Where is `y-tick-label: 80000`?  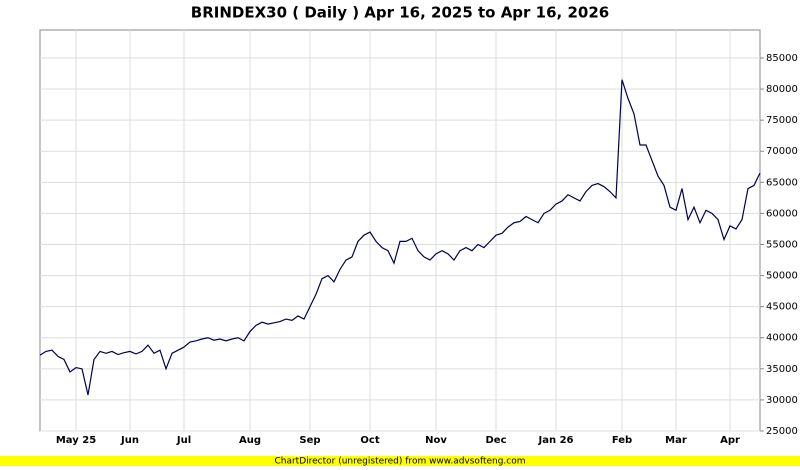 y-tick-label: 80000 is located at coordinates (782, 89).